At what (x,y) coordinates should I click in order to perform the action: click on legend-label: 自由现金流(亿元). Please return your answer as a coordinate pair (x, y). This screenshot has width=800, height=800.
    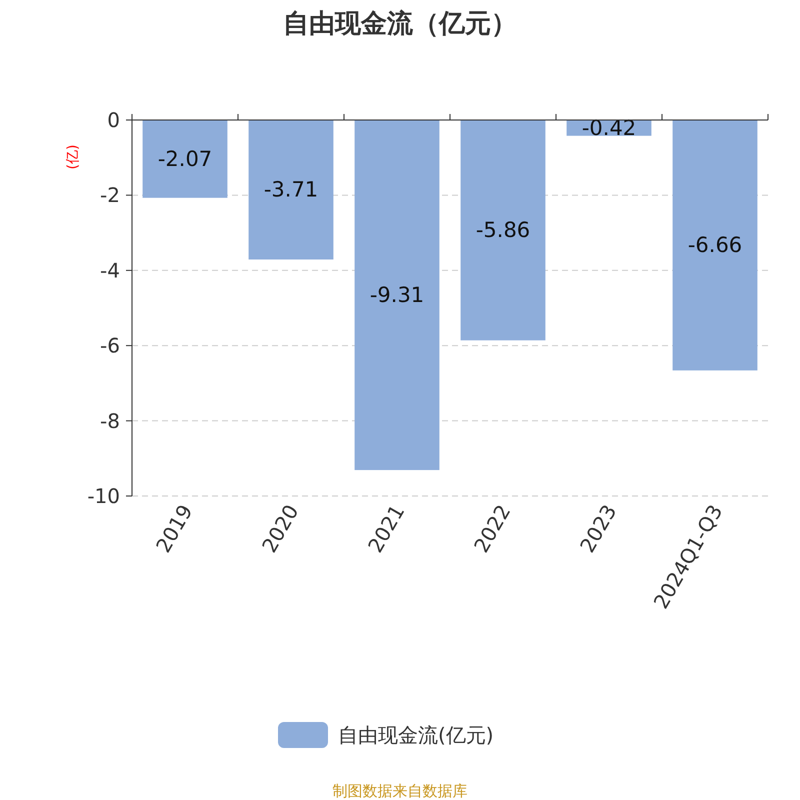
    Looking at the image, I should click on (416, 735).